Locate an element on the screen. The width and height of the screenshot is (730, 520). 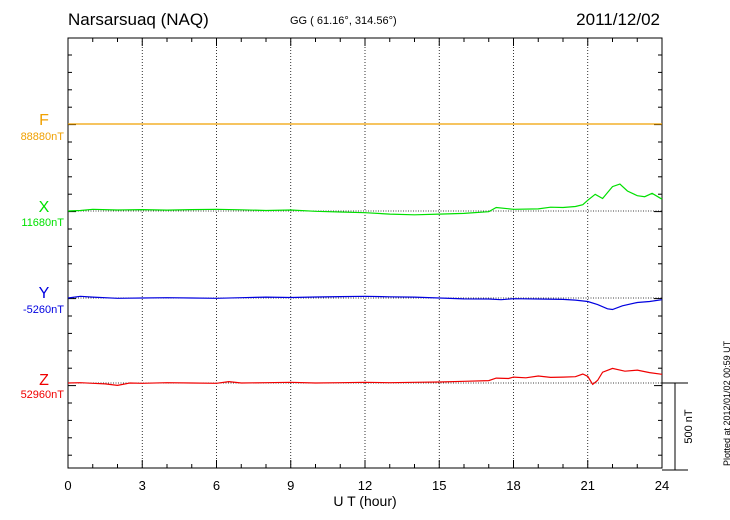
station-title: Narsarsuaq (NAQ) is located at coordinates (138, 19).